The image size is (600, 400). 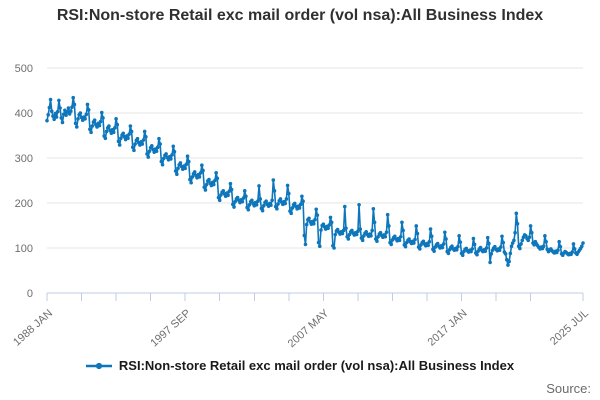 I want to click on y-tick-label: 200, so click(x=24, y=204).